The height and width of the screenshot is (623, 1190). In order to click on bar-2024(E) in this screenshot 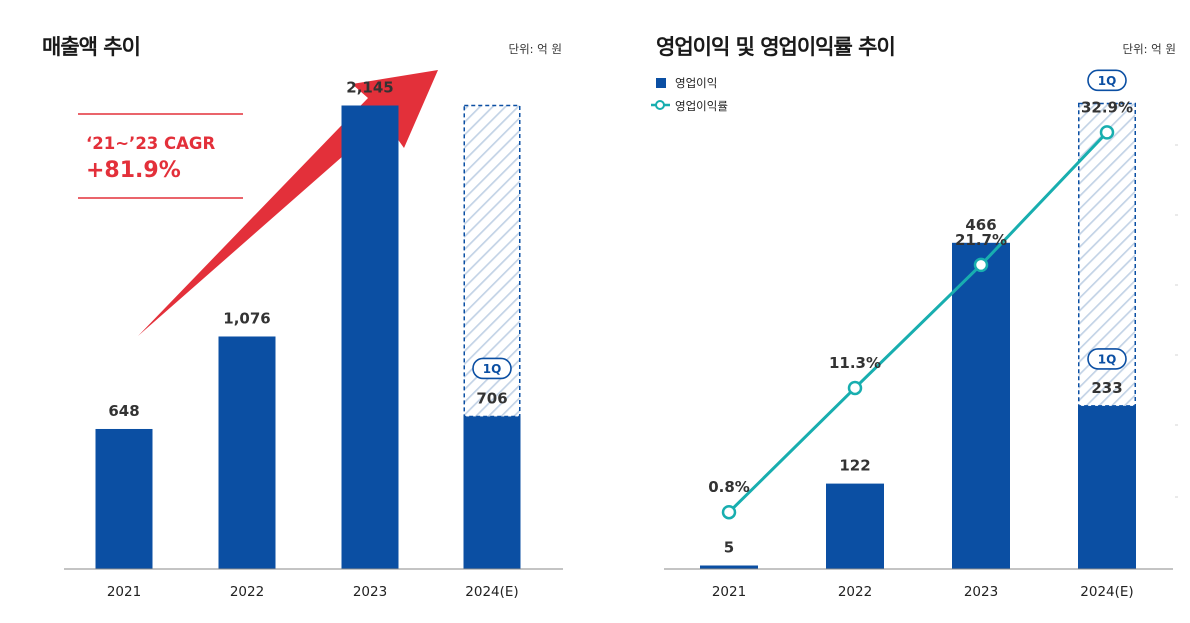, I will do `click(492, 492)`.